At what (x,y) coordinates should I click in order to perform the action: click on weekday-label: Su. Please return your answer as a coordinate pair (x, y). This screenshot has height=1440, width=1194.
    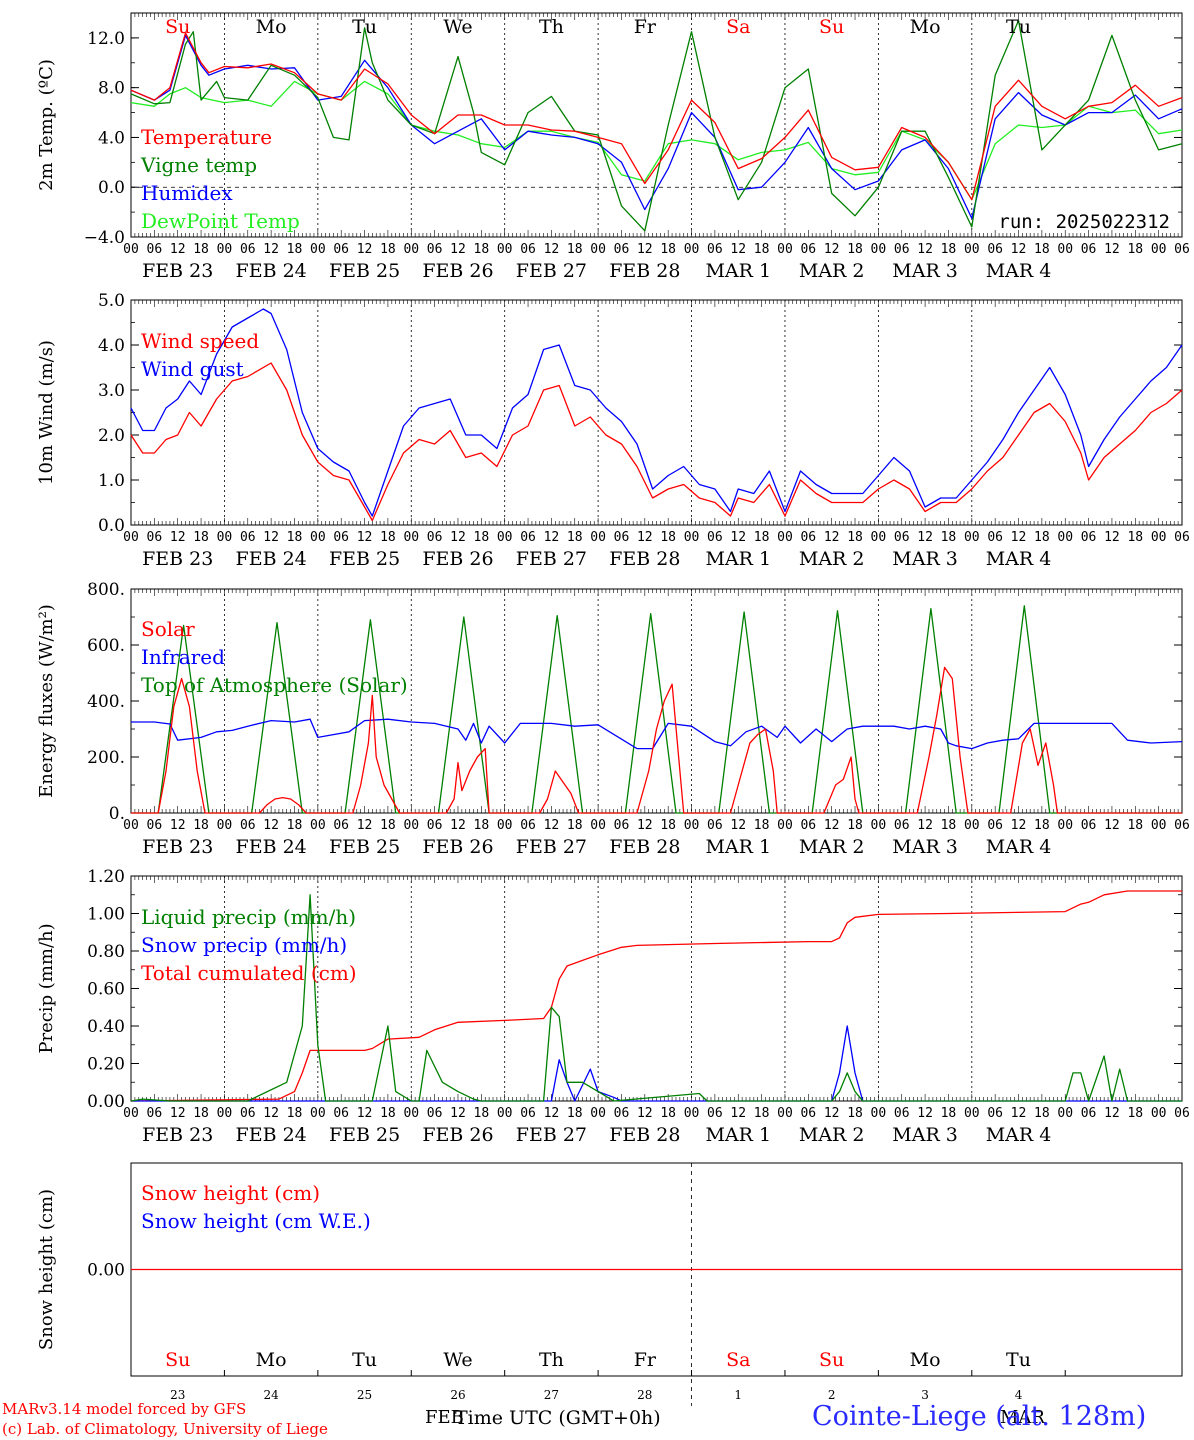
    Looking at the image, I should click on (831, 1360).